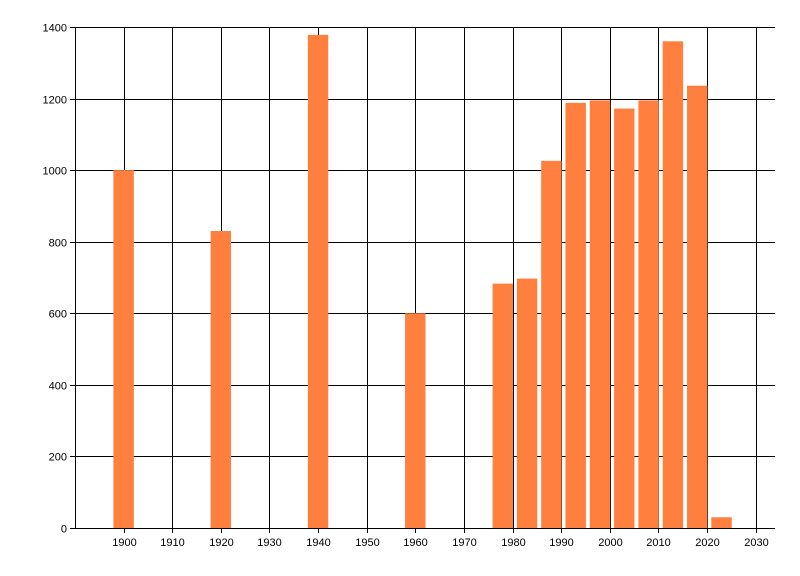 The width and height of the screenshot is (800, 576). Describe the element at coordinates (55, 101) in the screenshot. I see `y-tick-label: 1200` at that location.